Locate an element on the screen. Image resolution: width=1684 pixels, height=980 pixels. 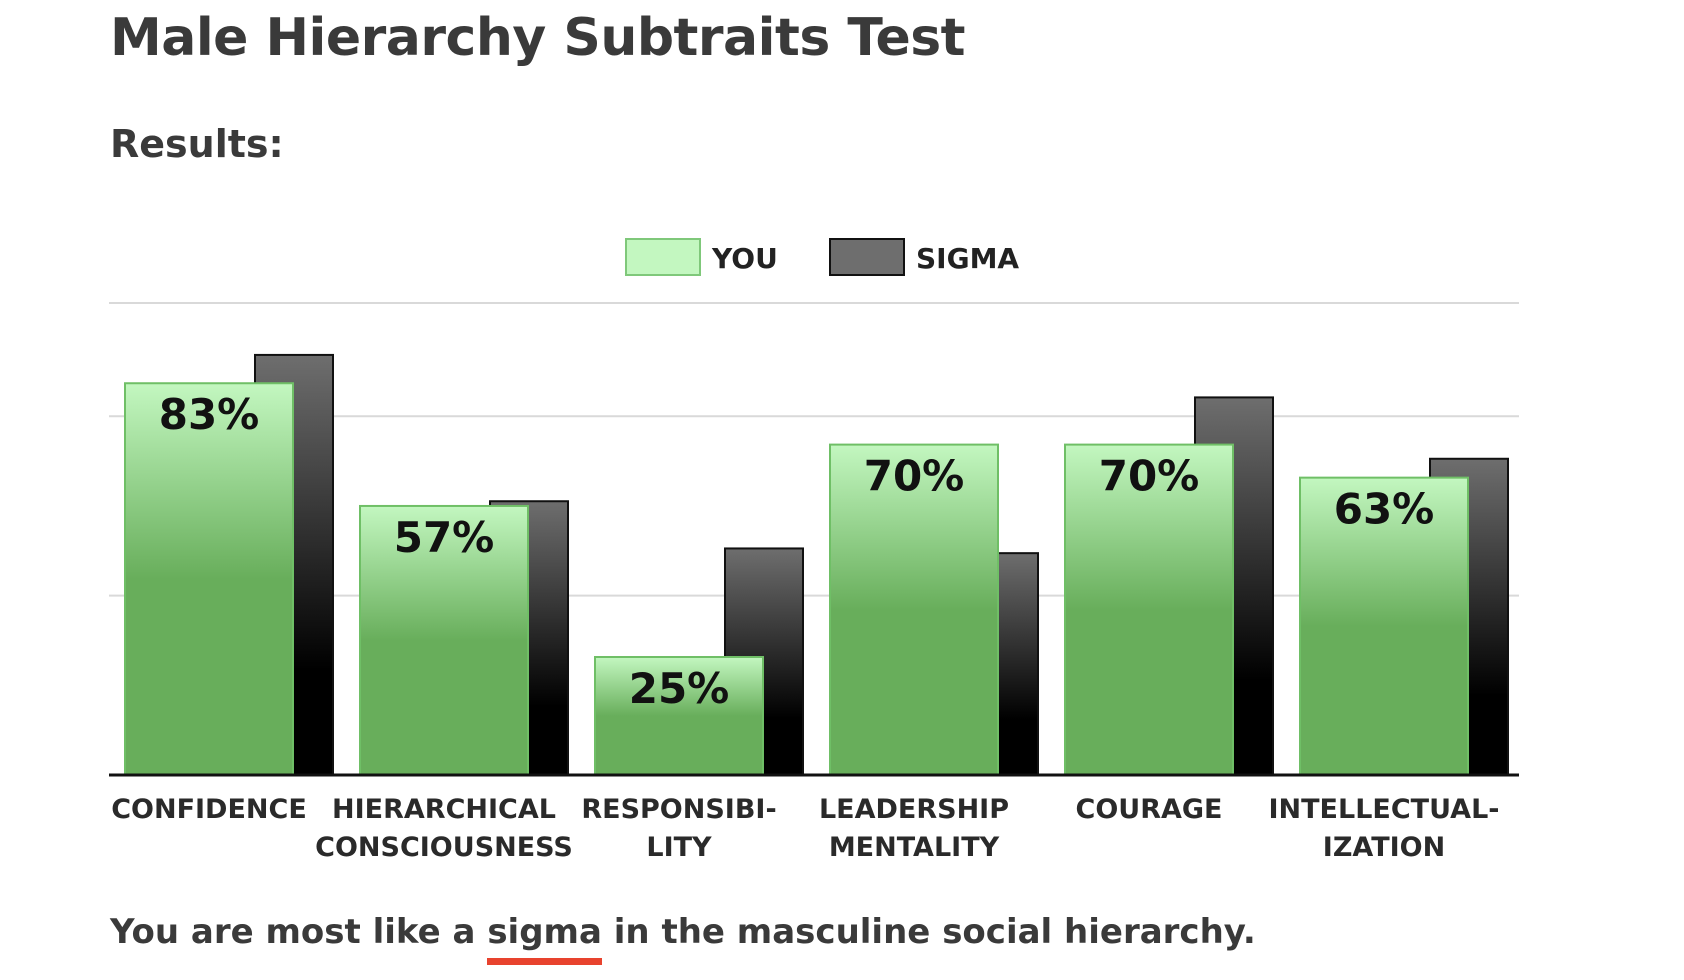
x-label-0-line-0: CONFIDENCE is located at coordinates (209, 809).